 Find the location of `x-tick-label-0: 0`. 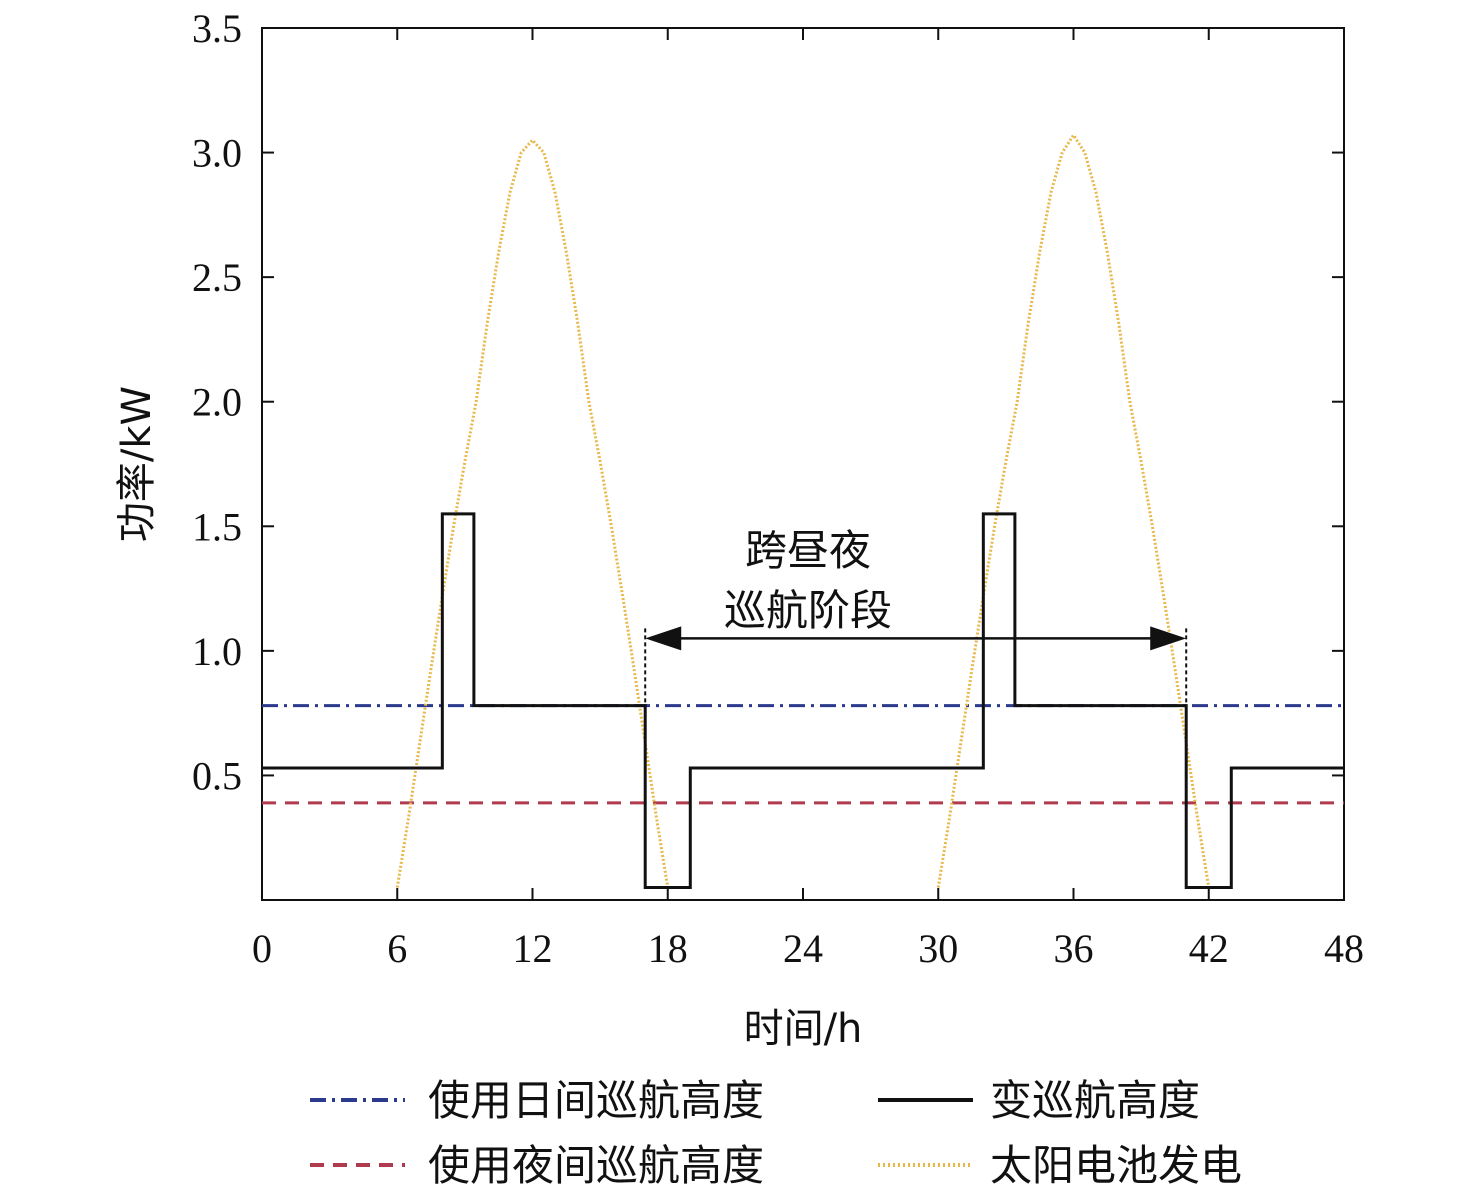

x-tick-label-0: 0 is located at coordinates (262, 948).